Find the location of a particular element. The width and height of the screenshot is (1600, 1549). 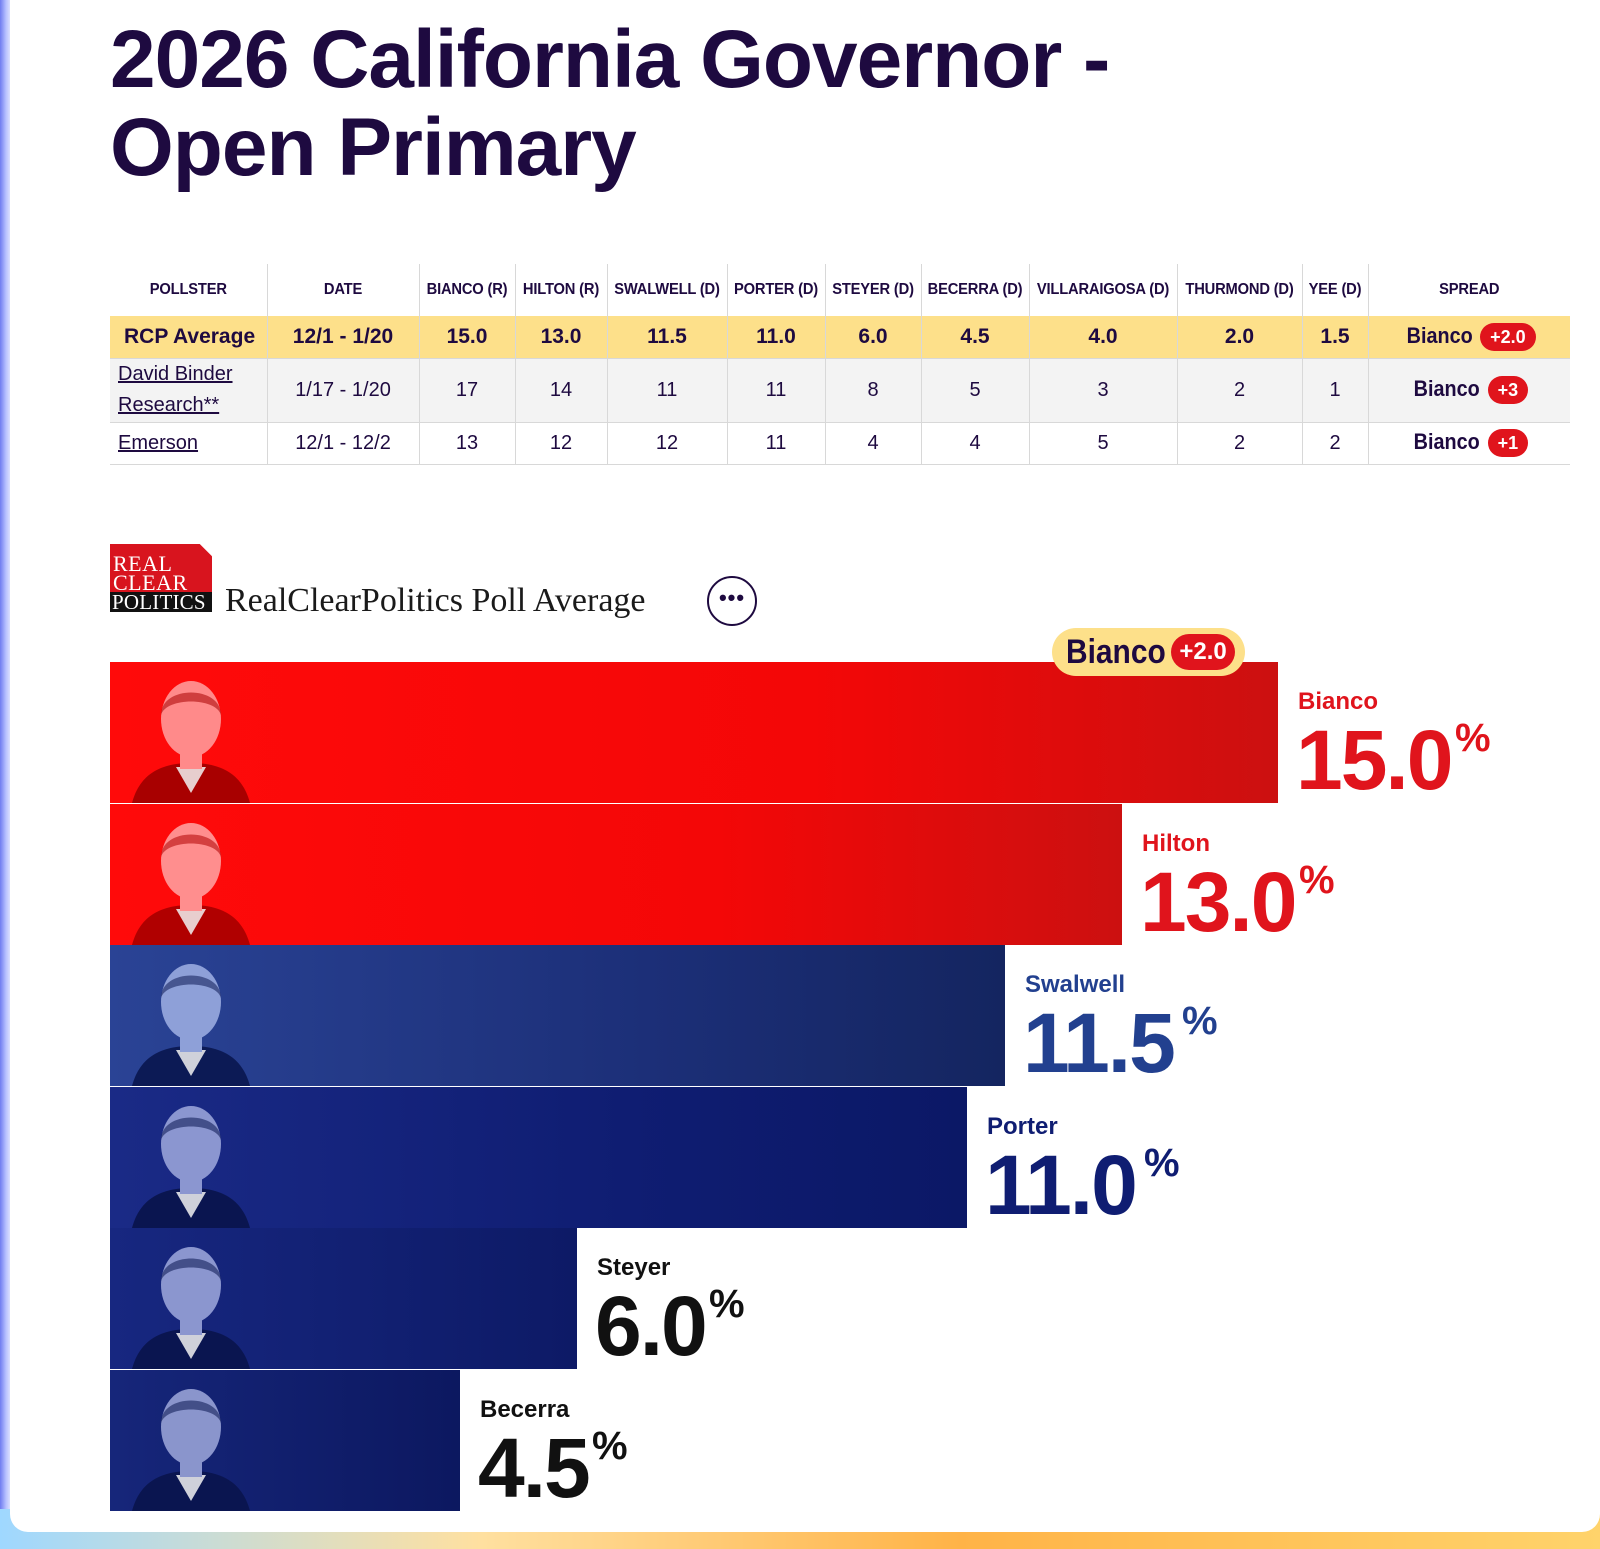

header-swalwell: SWALWELL (D) is located at coordinates (667, 290).